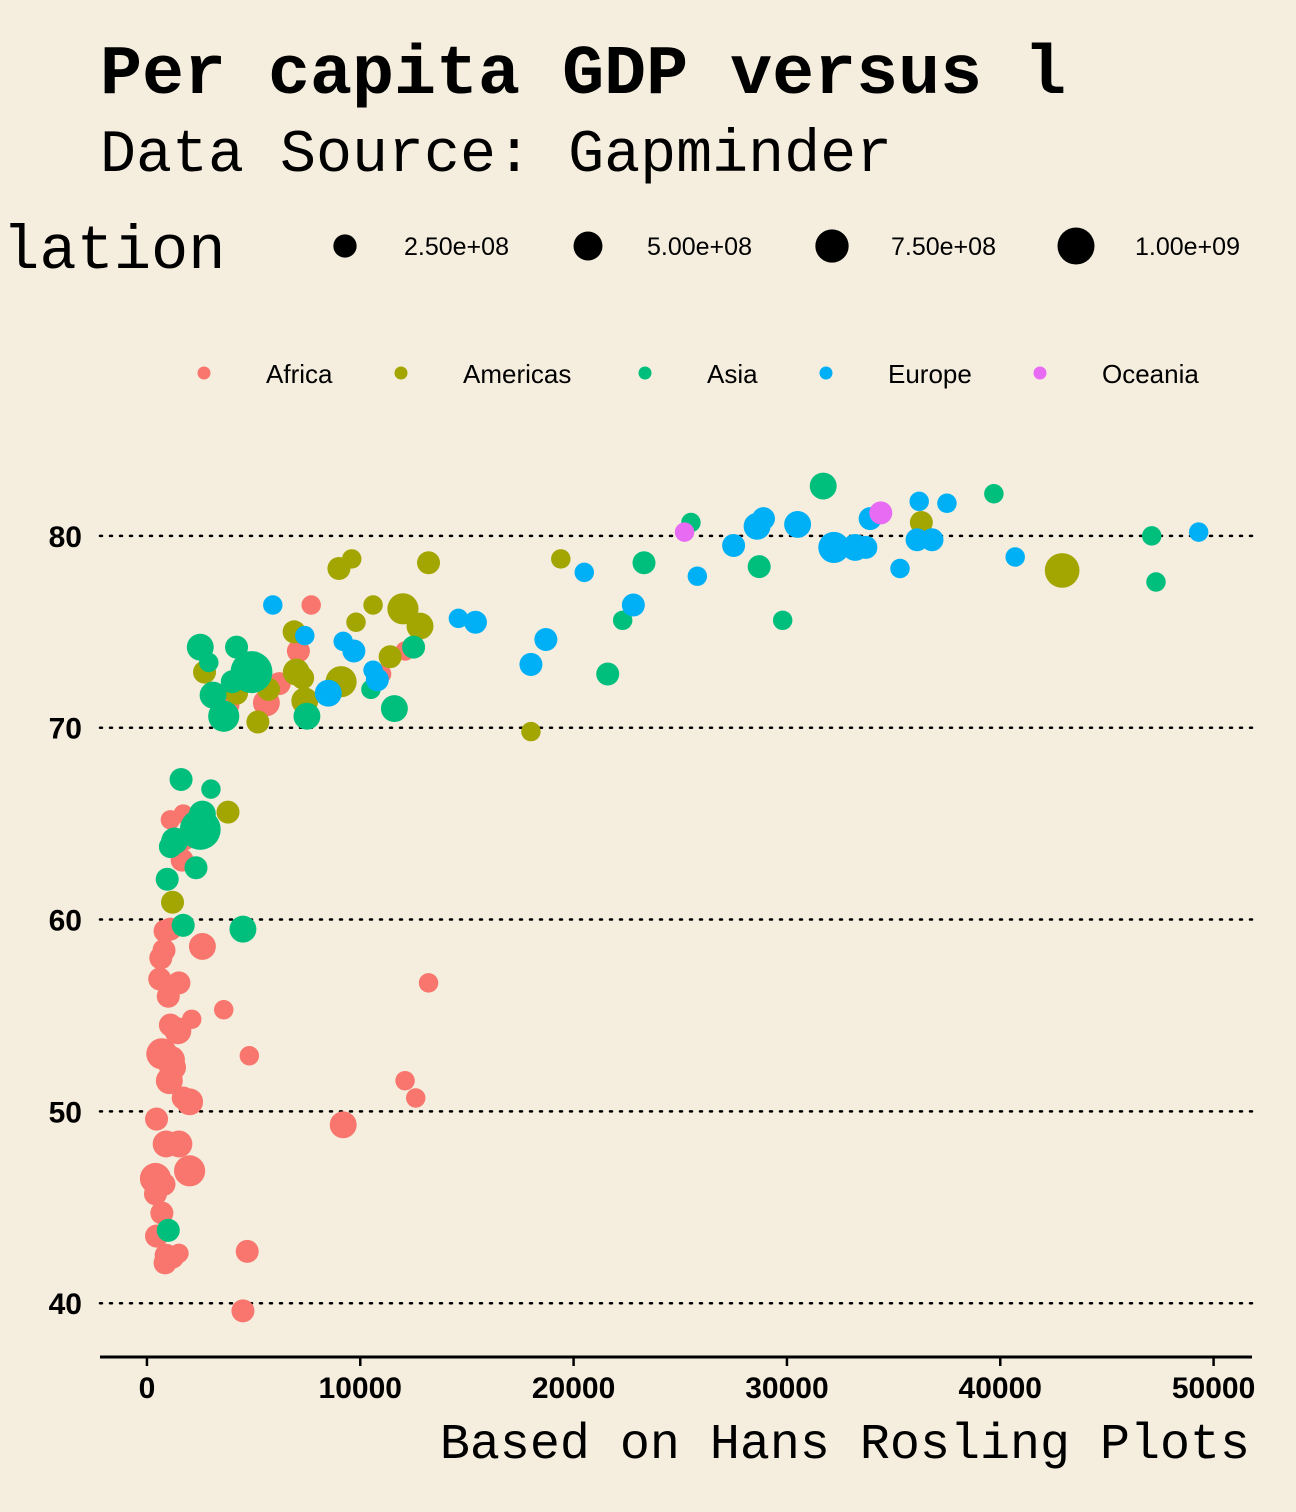 The width and height of the screenshot is (1296, 1512). What do you see at coordinates (65, 729) in the screenshot?
I see `y-tick-label: 70` at bounding box center [65, 729].